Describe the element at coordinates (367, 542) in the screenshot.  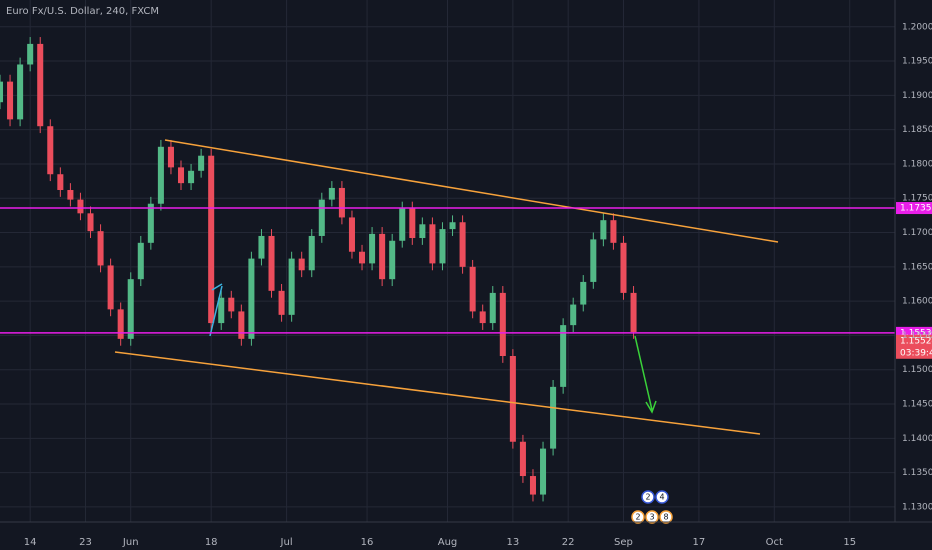
I see `x-tick-label: 16` at that location.